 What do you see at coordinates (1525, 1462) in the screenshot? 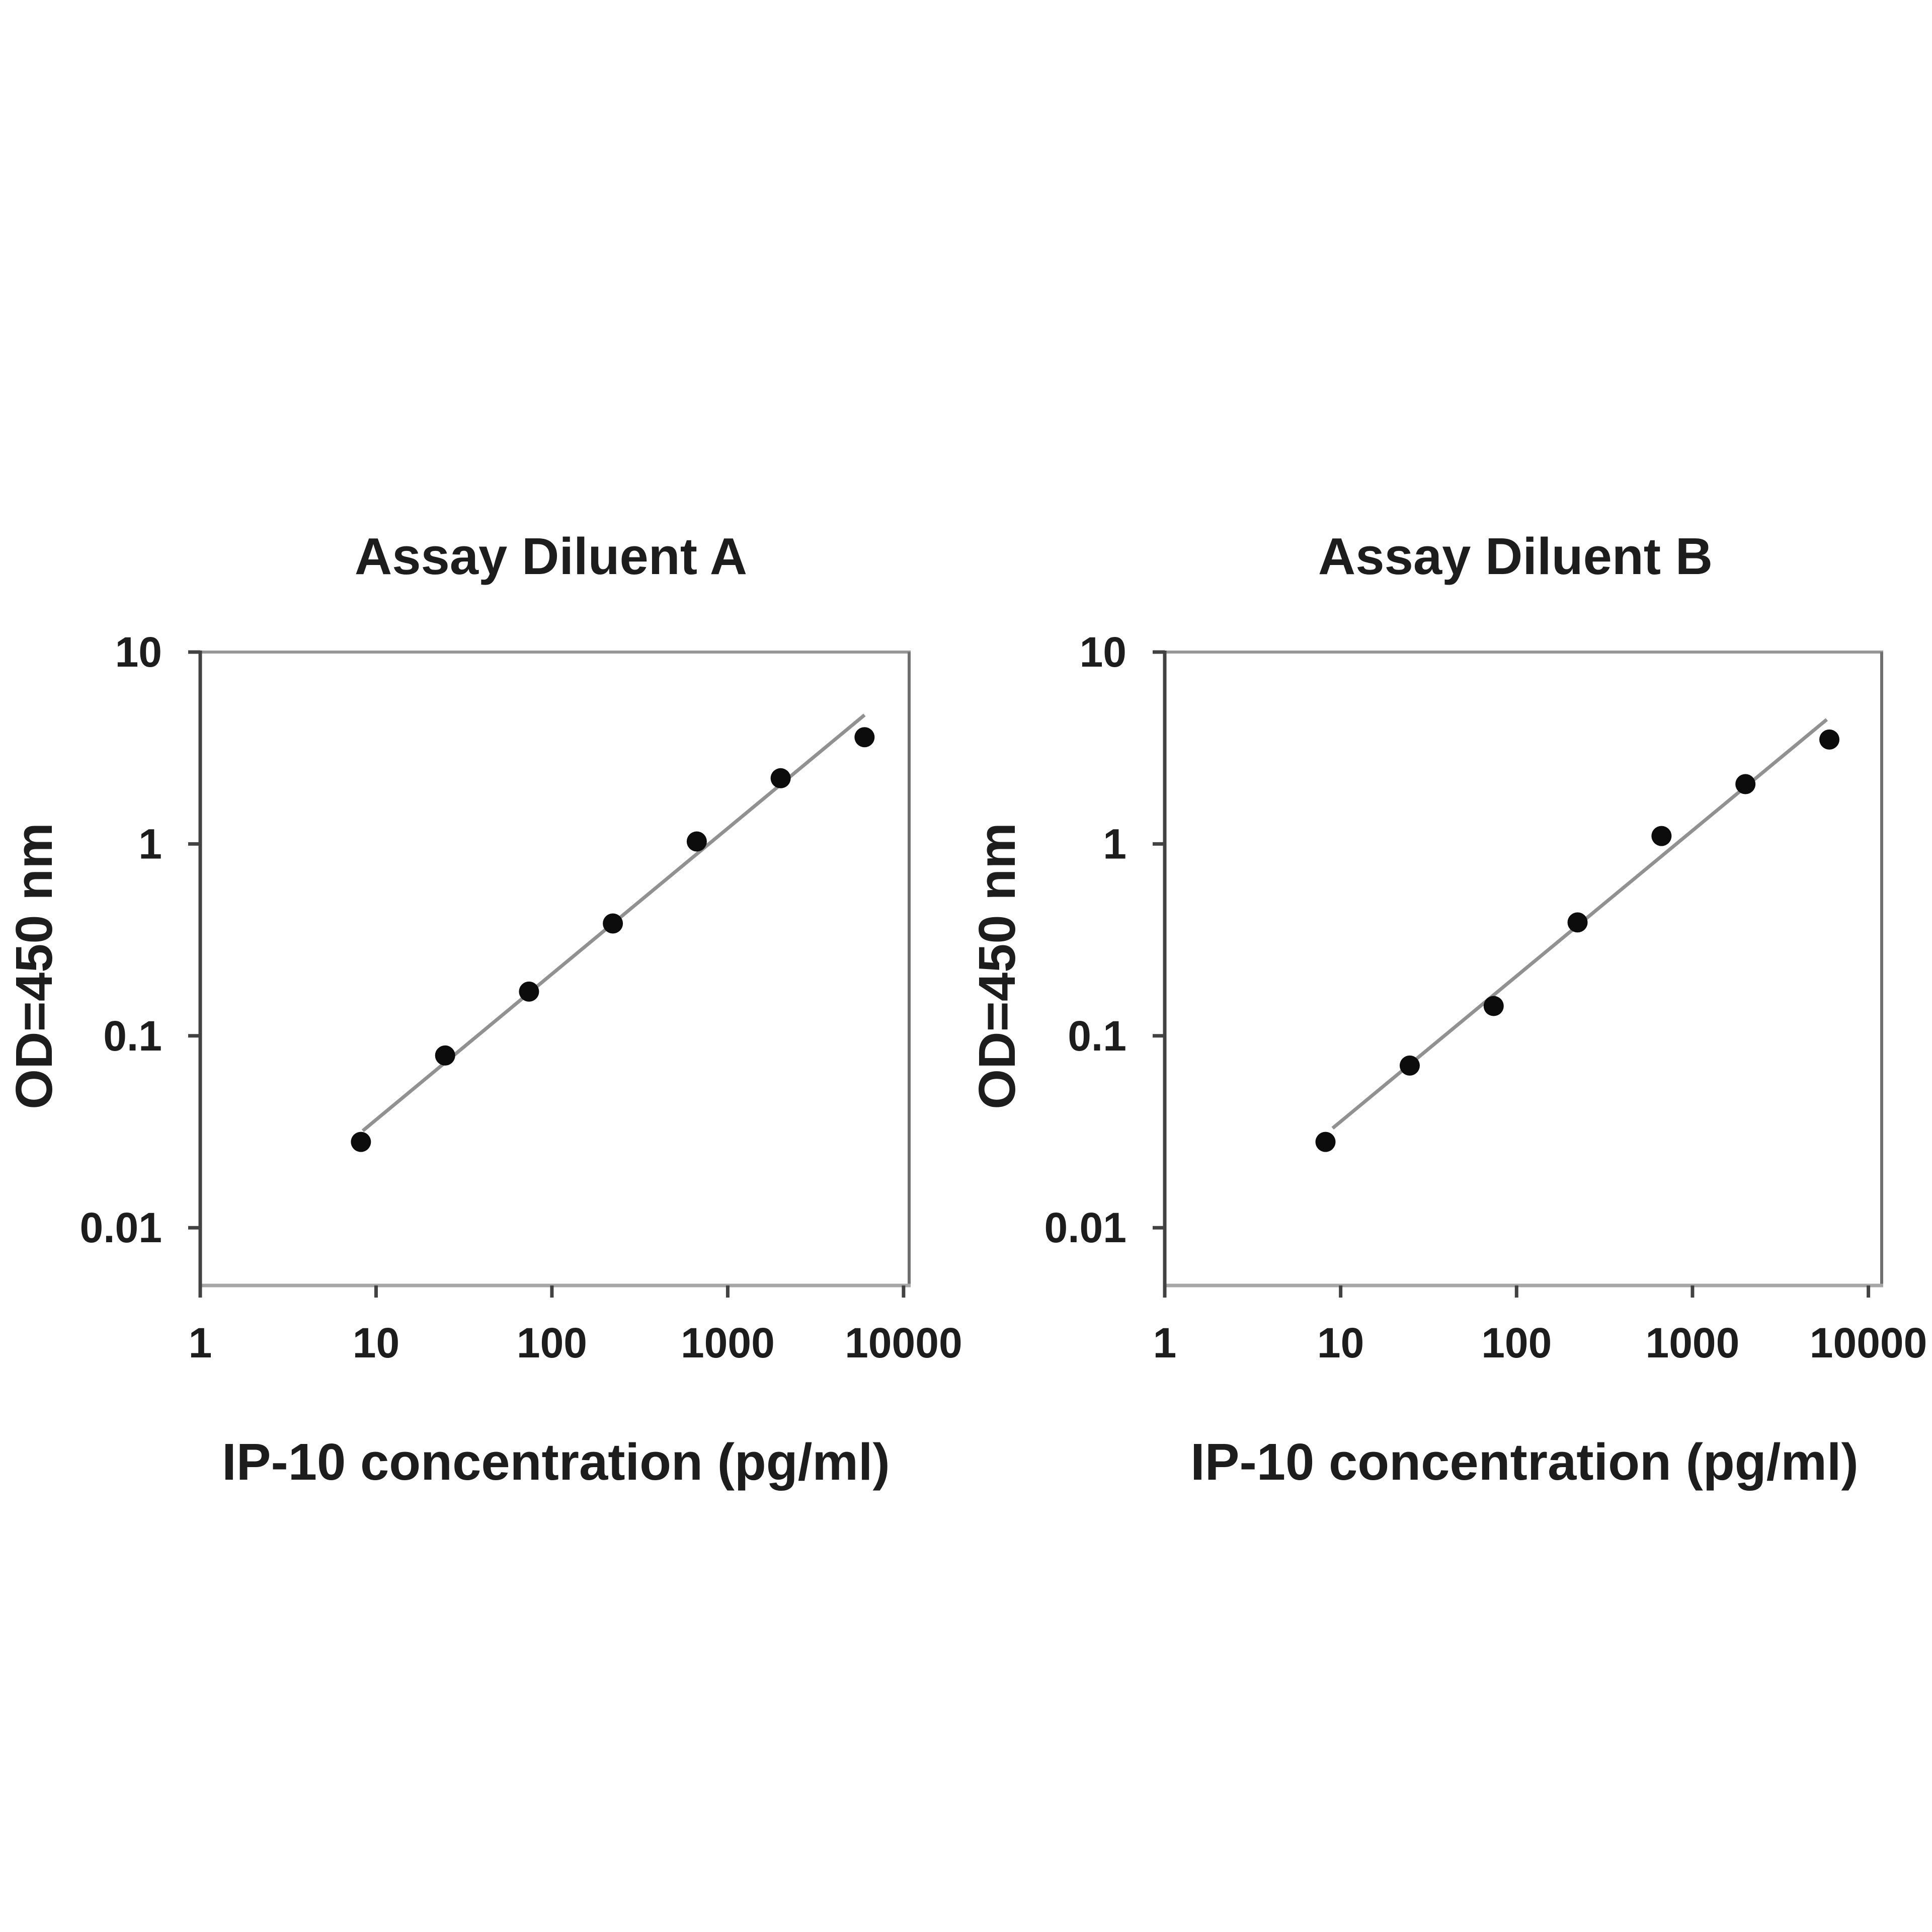
I see `chart-b-xaxis-label: IP-10 concentration (pg/ml)` at bounding box center [1525, 1462].